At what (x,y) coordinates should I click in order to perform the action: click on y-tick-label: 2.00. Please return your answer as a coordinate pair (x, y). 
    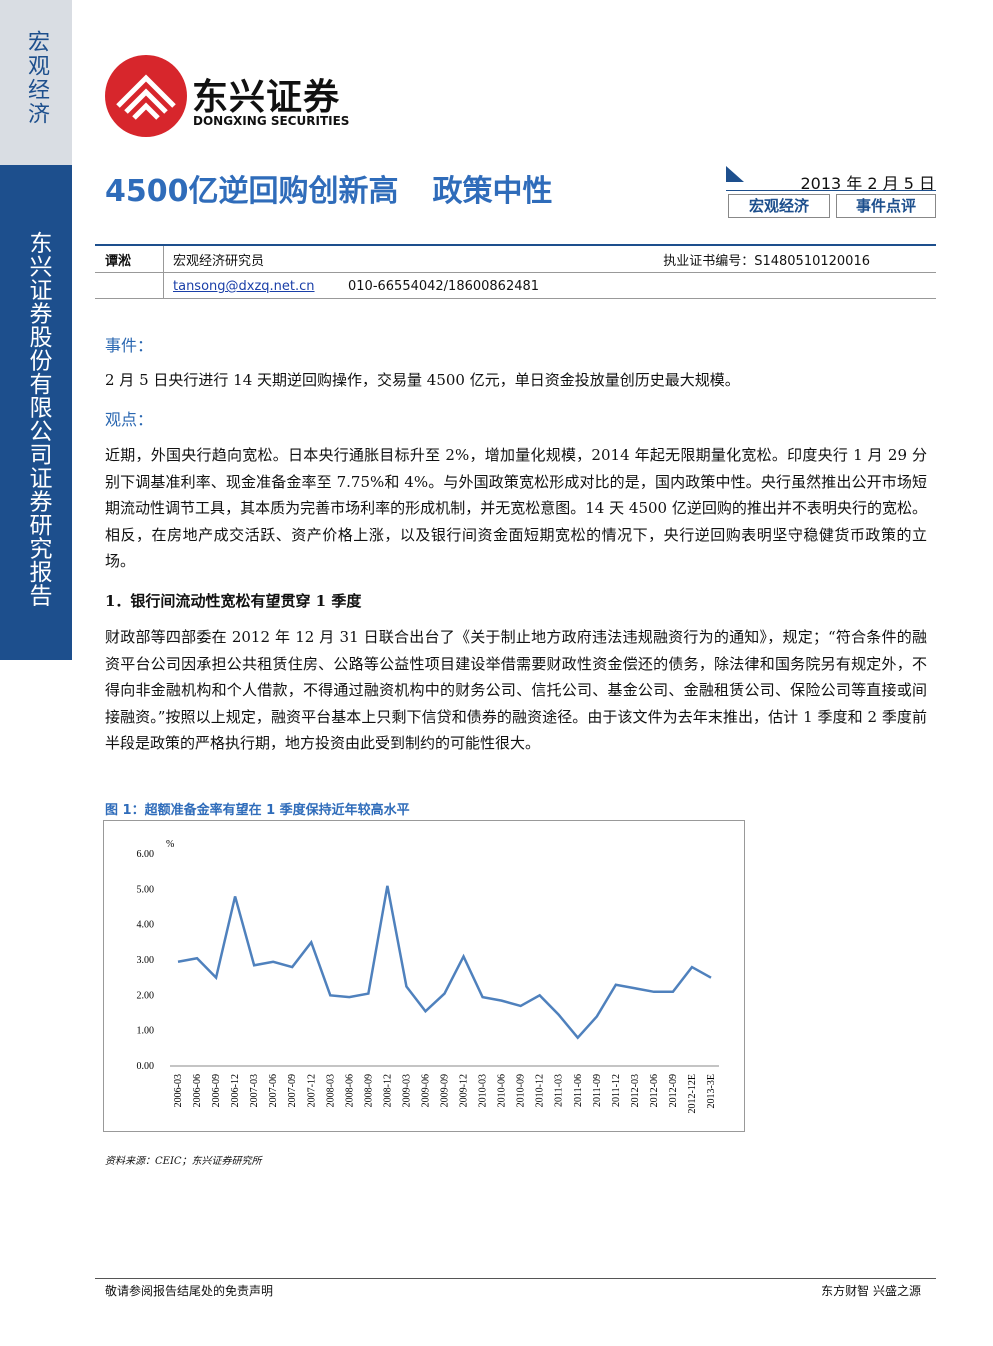
    Looking at the image, I should click on (146, 995).